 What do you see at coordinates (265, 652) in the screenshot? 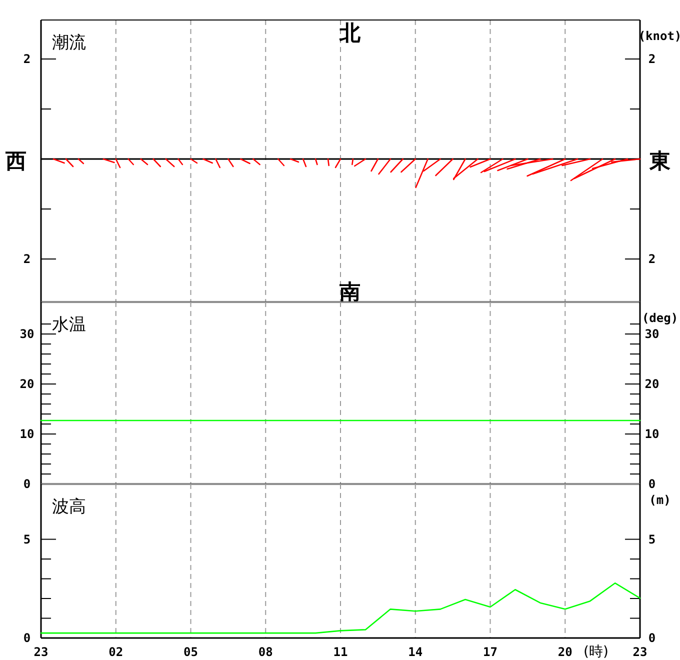
I see `x-tick-label: 08` at bounding box center [265, 652].